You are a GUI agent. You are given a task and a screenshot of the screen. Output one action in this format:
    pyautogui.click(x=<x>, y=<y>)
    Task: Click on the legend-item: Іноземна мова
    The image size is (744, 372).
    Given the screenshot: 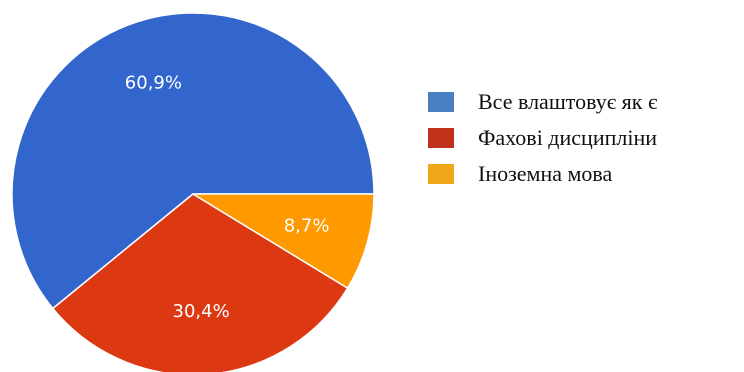 What is the action you would take?
    pyautogui.click(x=542, y=174)
    